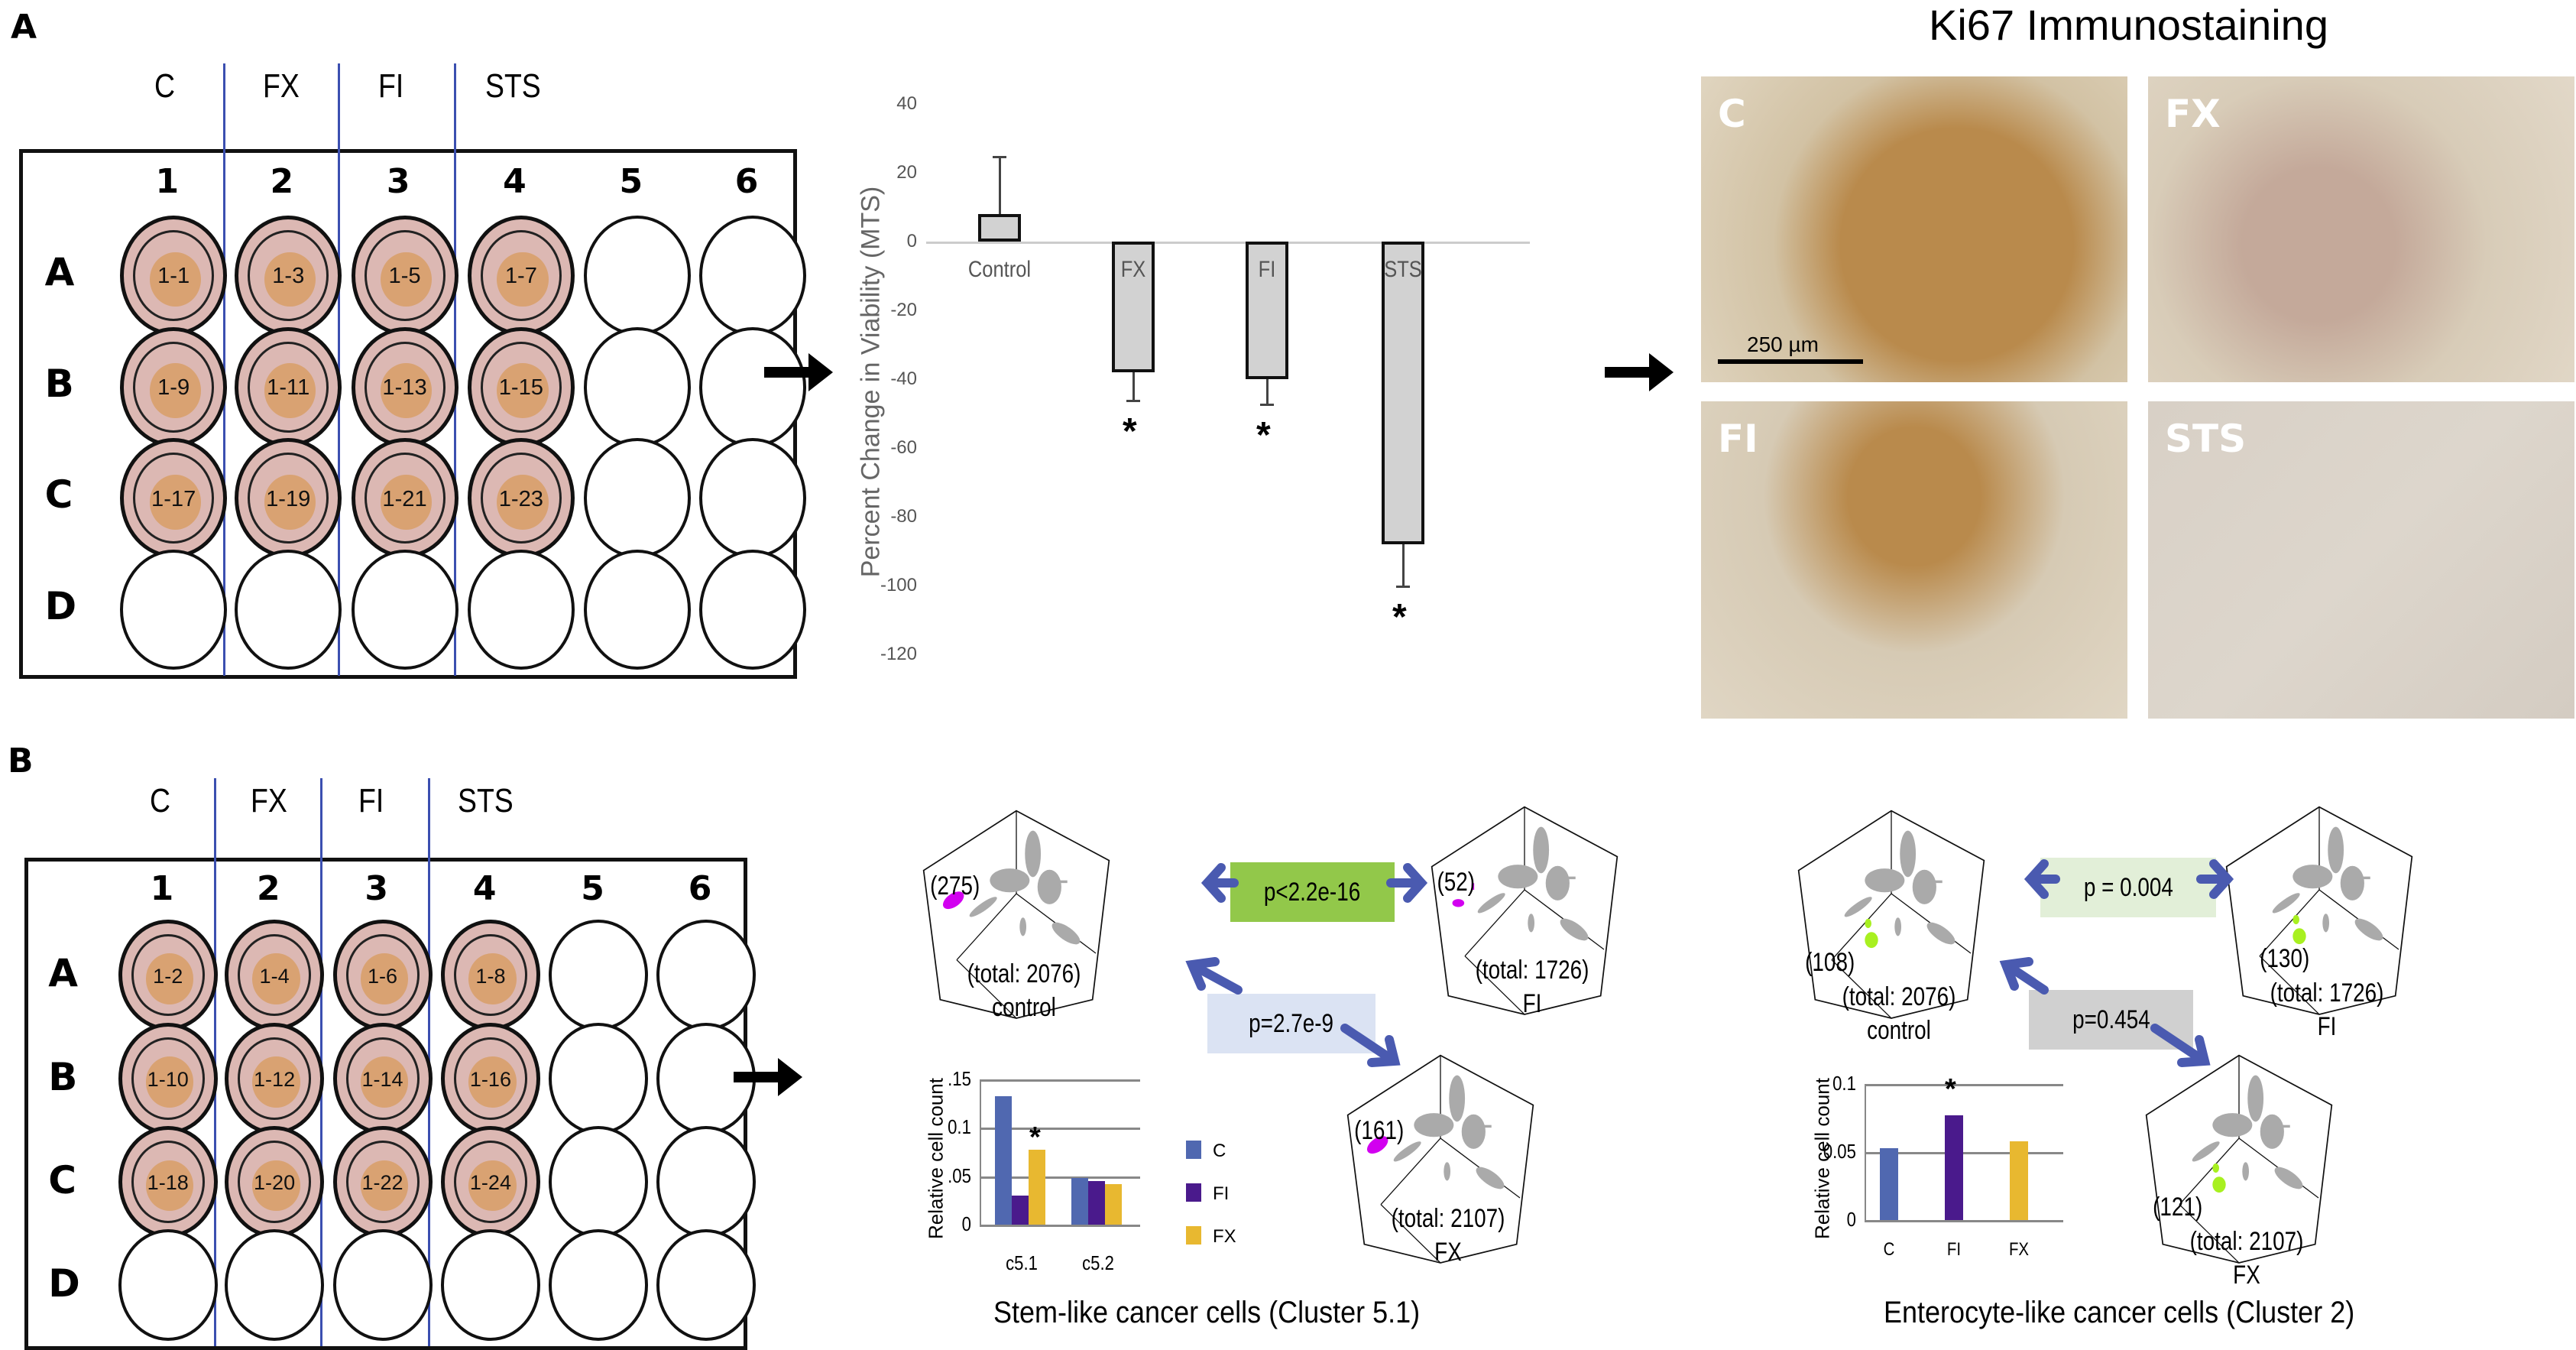  I want to click on p-value-box: p<2.2e-16, so click(1313, 892).